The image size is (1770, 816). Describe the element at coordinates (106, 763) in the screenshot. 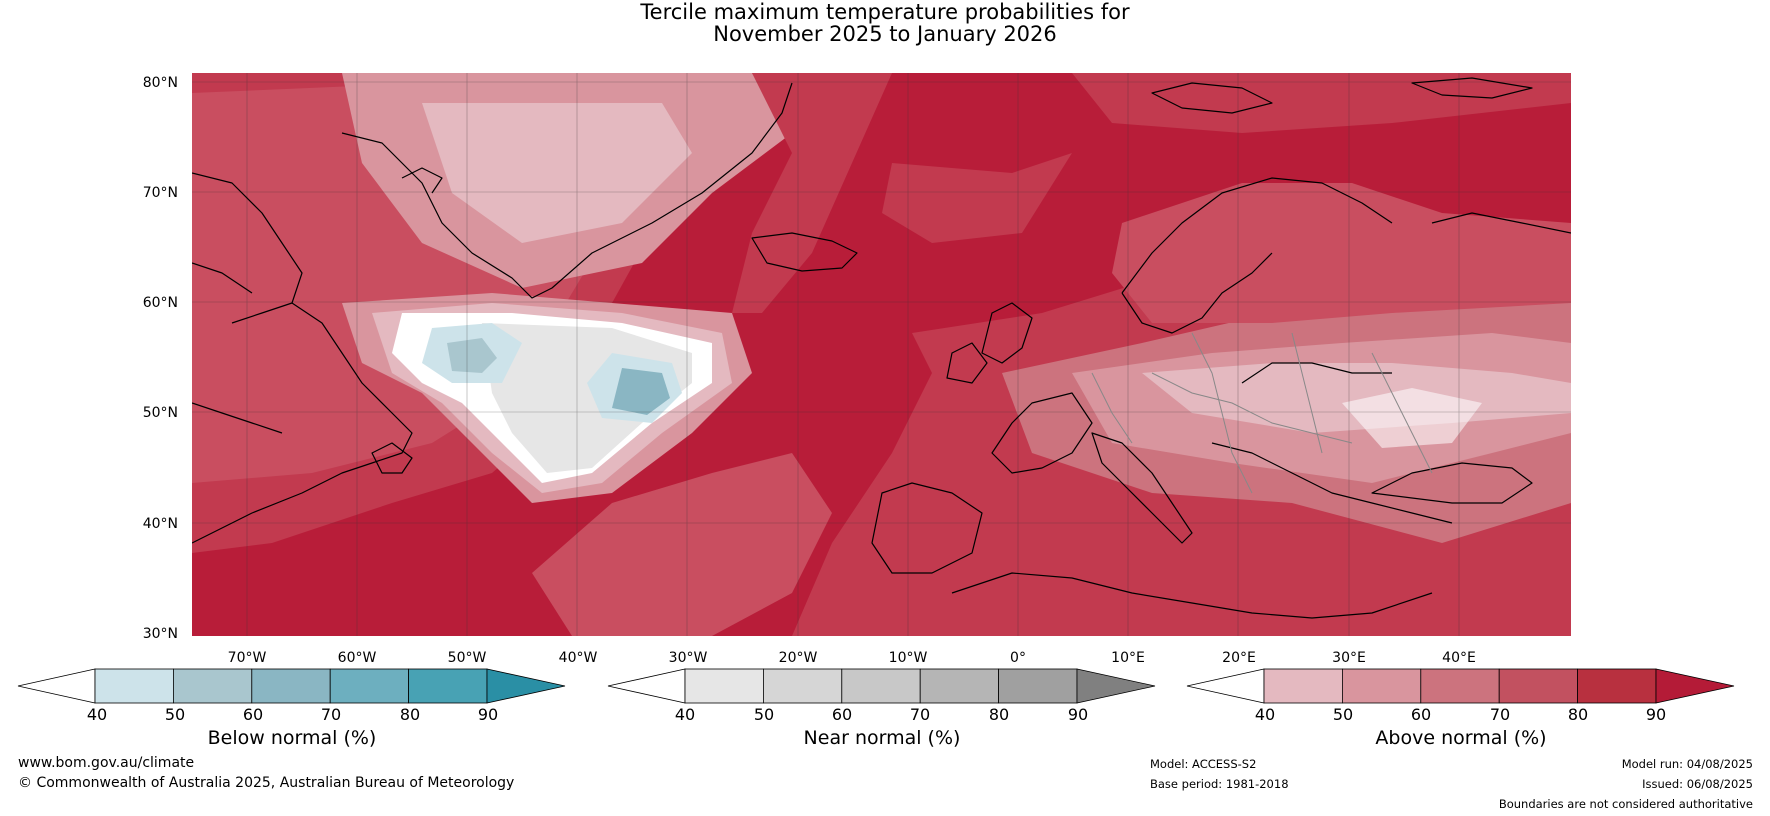

I see `website-link: www.bom.gov.au/climate` at that location.